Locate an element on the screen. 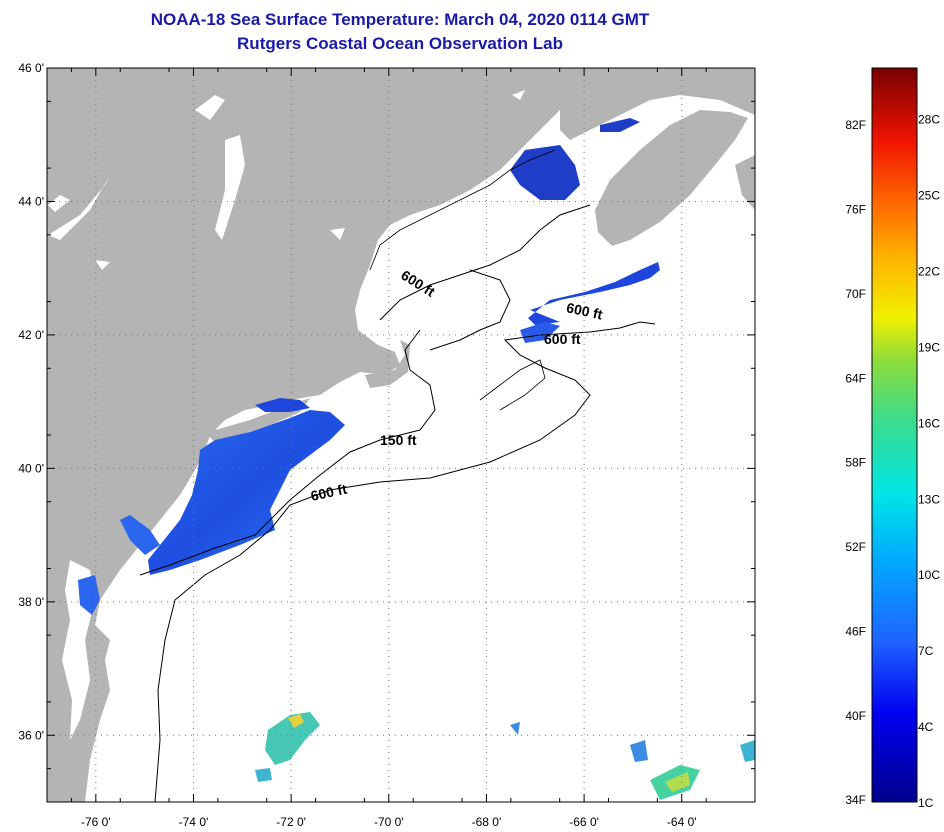 This screenshot has height=832, width=944. lon-tick-label: -68 0' is located at coordinates (487, 822).